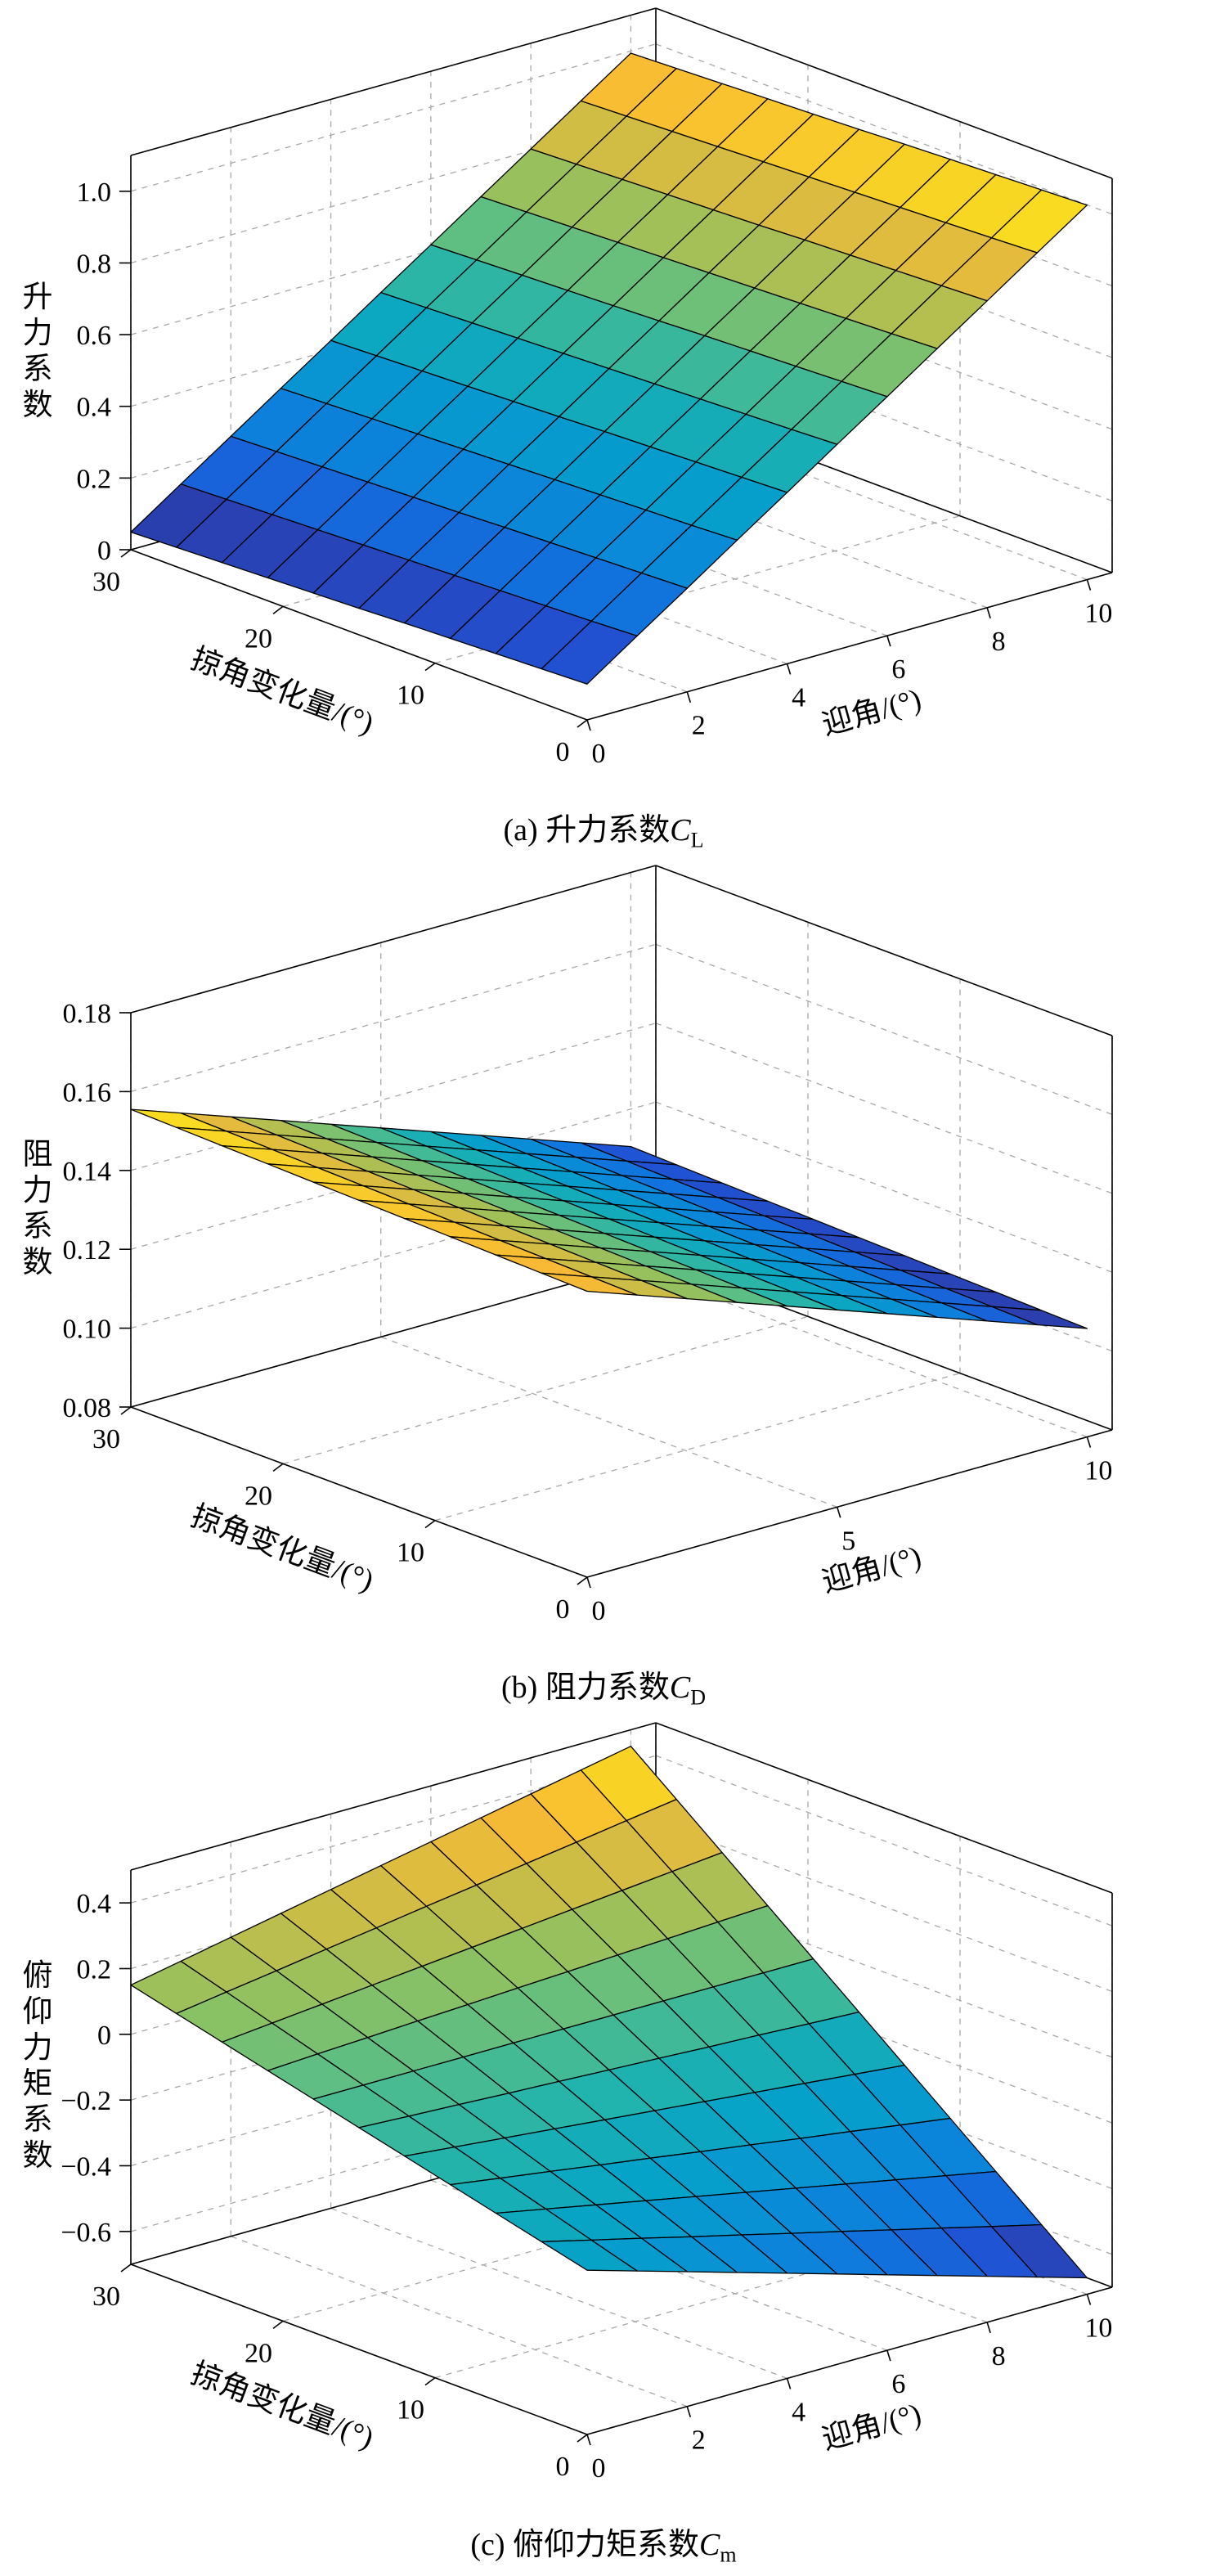  What do you see at coordinates (38, 298) in the screenshot?
I see `svg-text: 升` at bounding box center [38, 298].